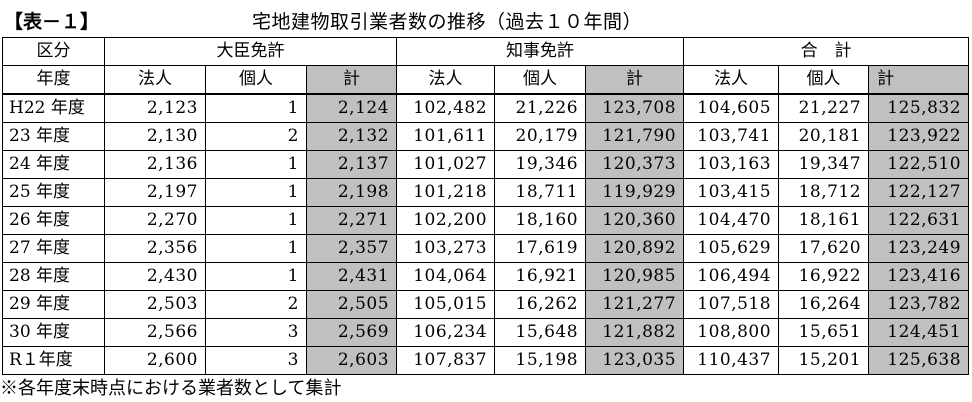 The height and width of the screenshot is (402, 972). I want to click on cell-governor-corp: 102,482, so click(446, 108).